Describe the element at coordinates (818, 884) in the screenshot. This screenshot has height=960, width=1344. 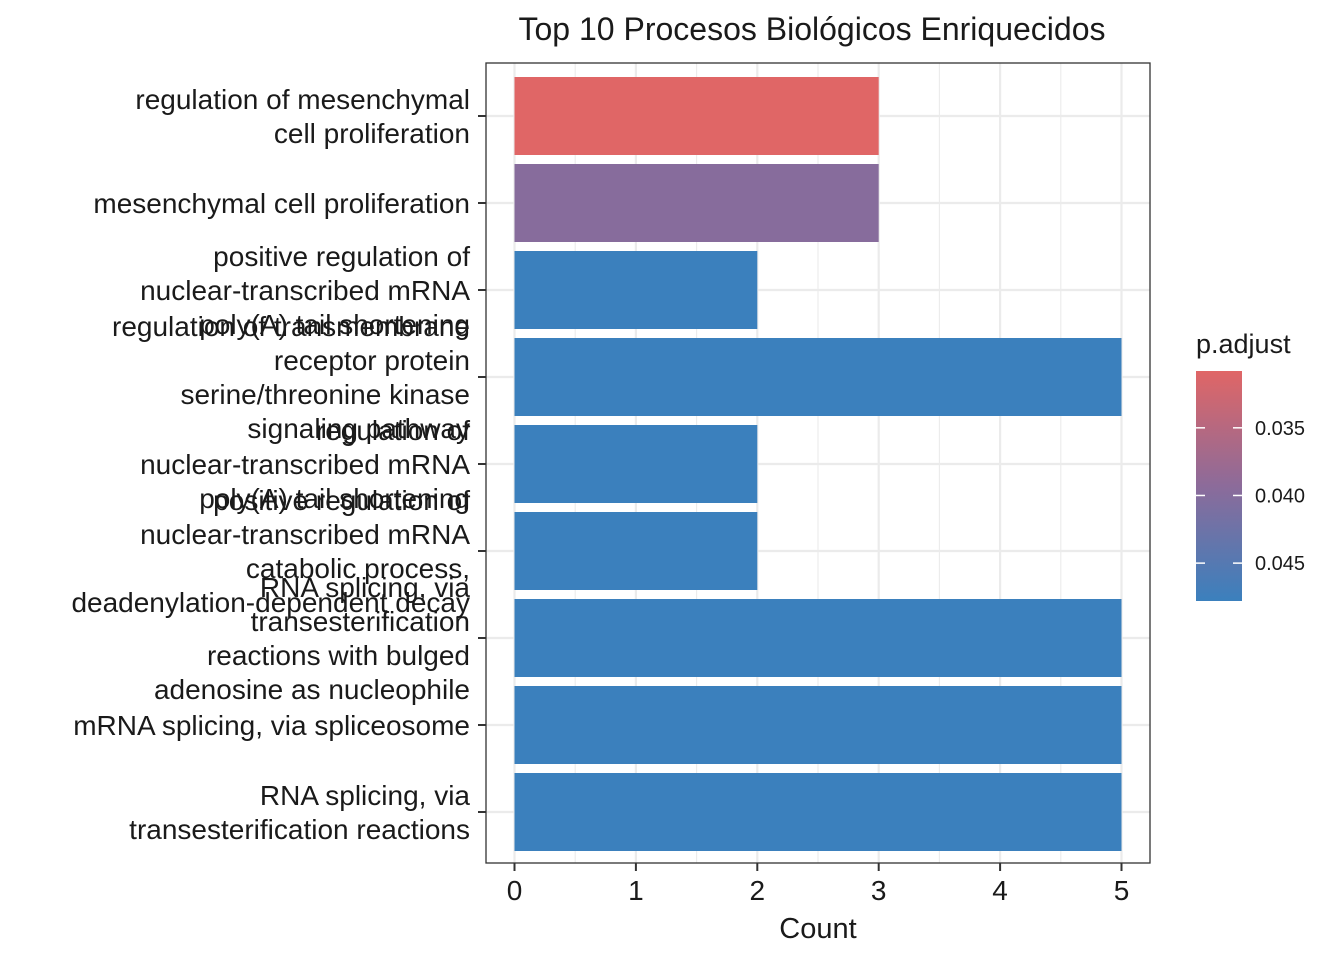
I see `x-axis: 0 1 2 3 4 5` at that location.